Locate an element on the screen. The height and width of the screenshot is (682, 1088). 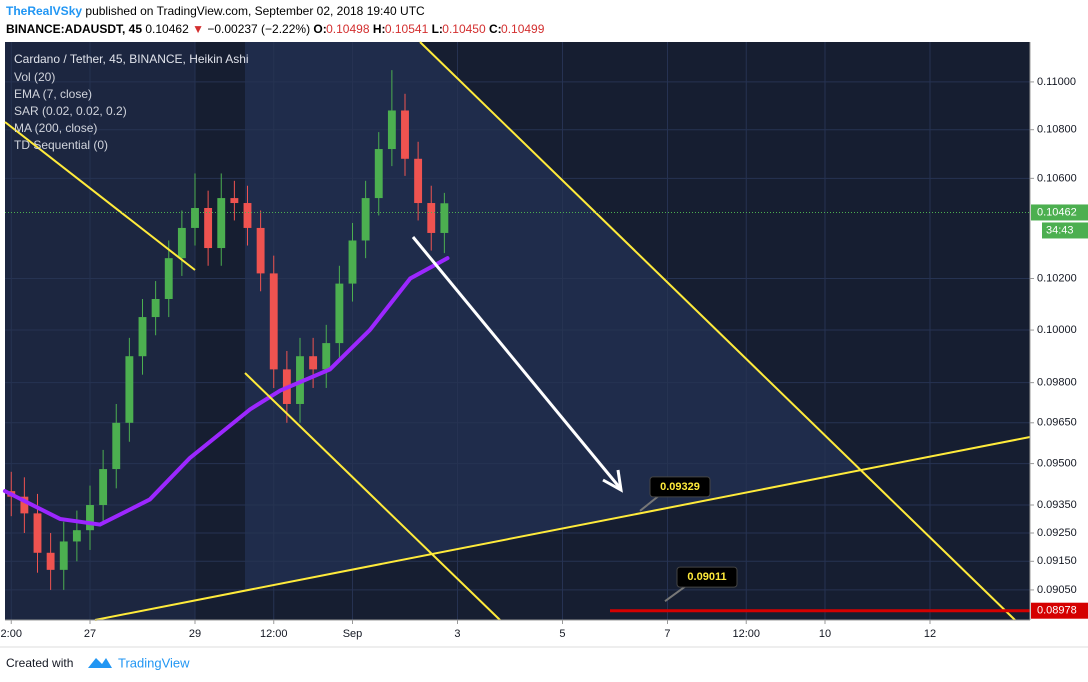
ohlc-key: C: is located at coordinates (495, 29).